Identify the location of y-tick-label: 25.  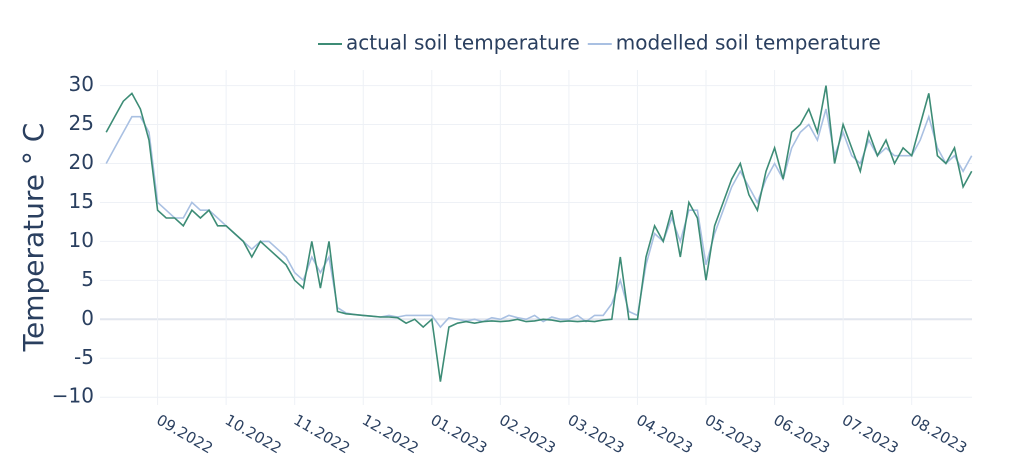
(81, 123).